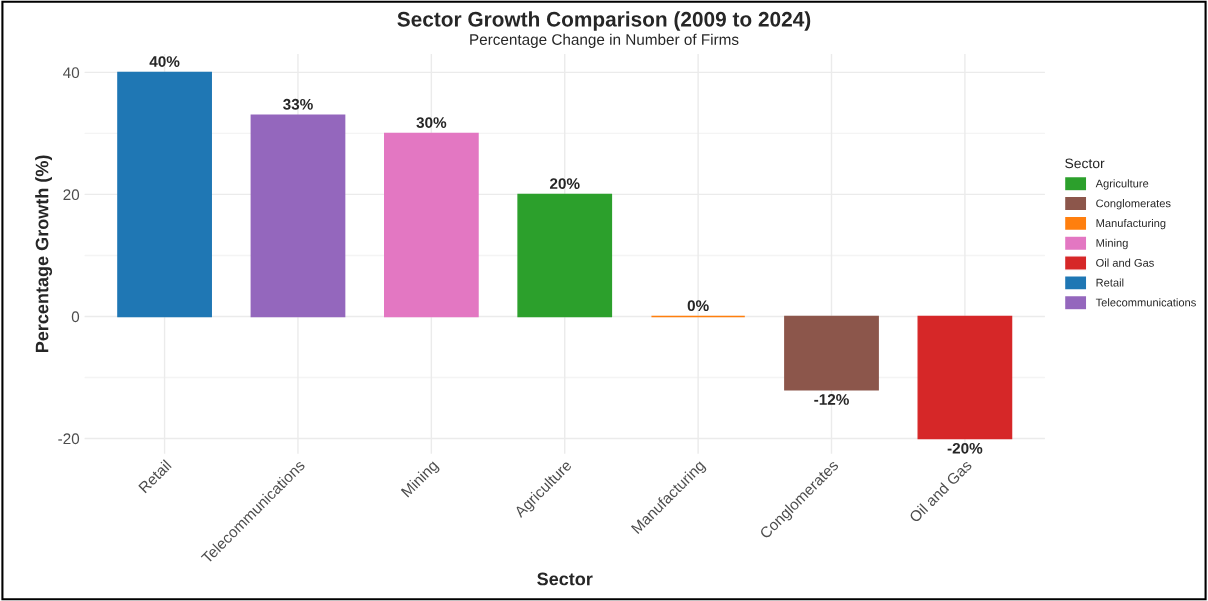 The image size is (1208, 601). What do you see at coordinates (1125, 262) in the screenshot?
I see `legend-label: Oil and Gas` at bounding box center [1125, 262].